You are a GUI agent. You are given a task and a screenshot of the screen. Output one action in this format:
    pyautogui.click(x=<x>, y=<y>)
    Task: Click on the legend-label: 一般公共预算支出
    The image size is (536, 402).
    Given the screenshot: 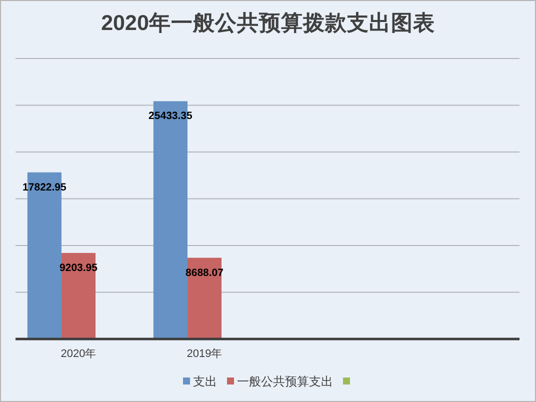 What is the action you would take?
    pyautogui.click(x=285, y=381)
    